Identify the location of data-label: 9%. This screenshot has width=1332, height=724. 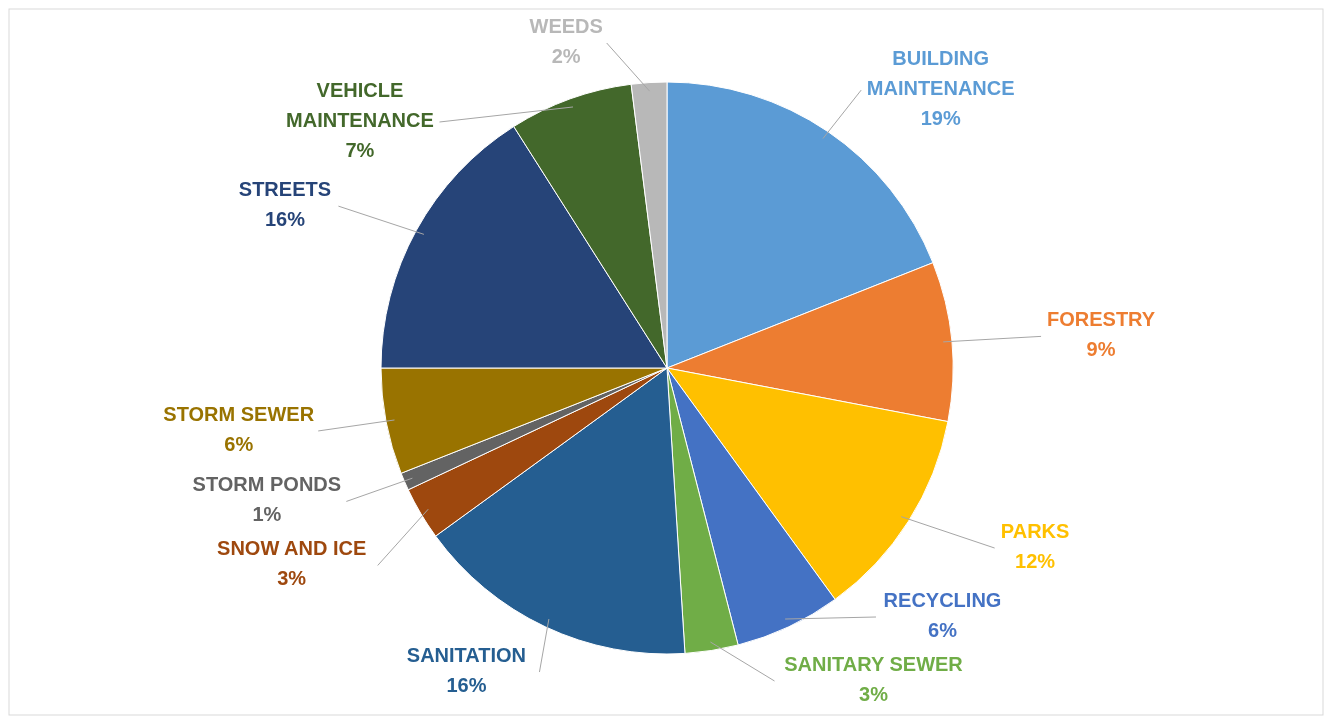
(1101, 349).